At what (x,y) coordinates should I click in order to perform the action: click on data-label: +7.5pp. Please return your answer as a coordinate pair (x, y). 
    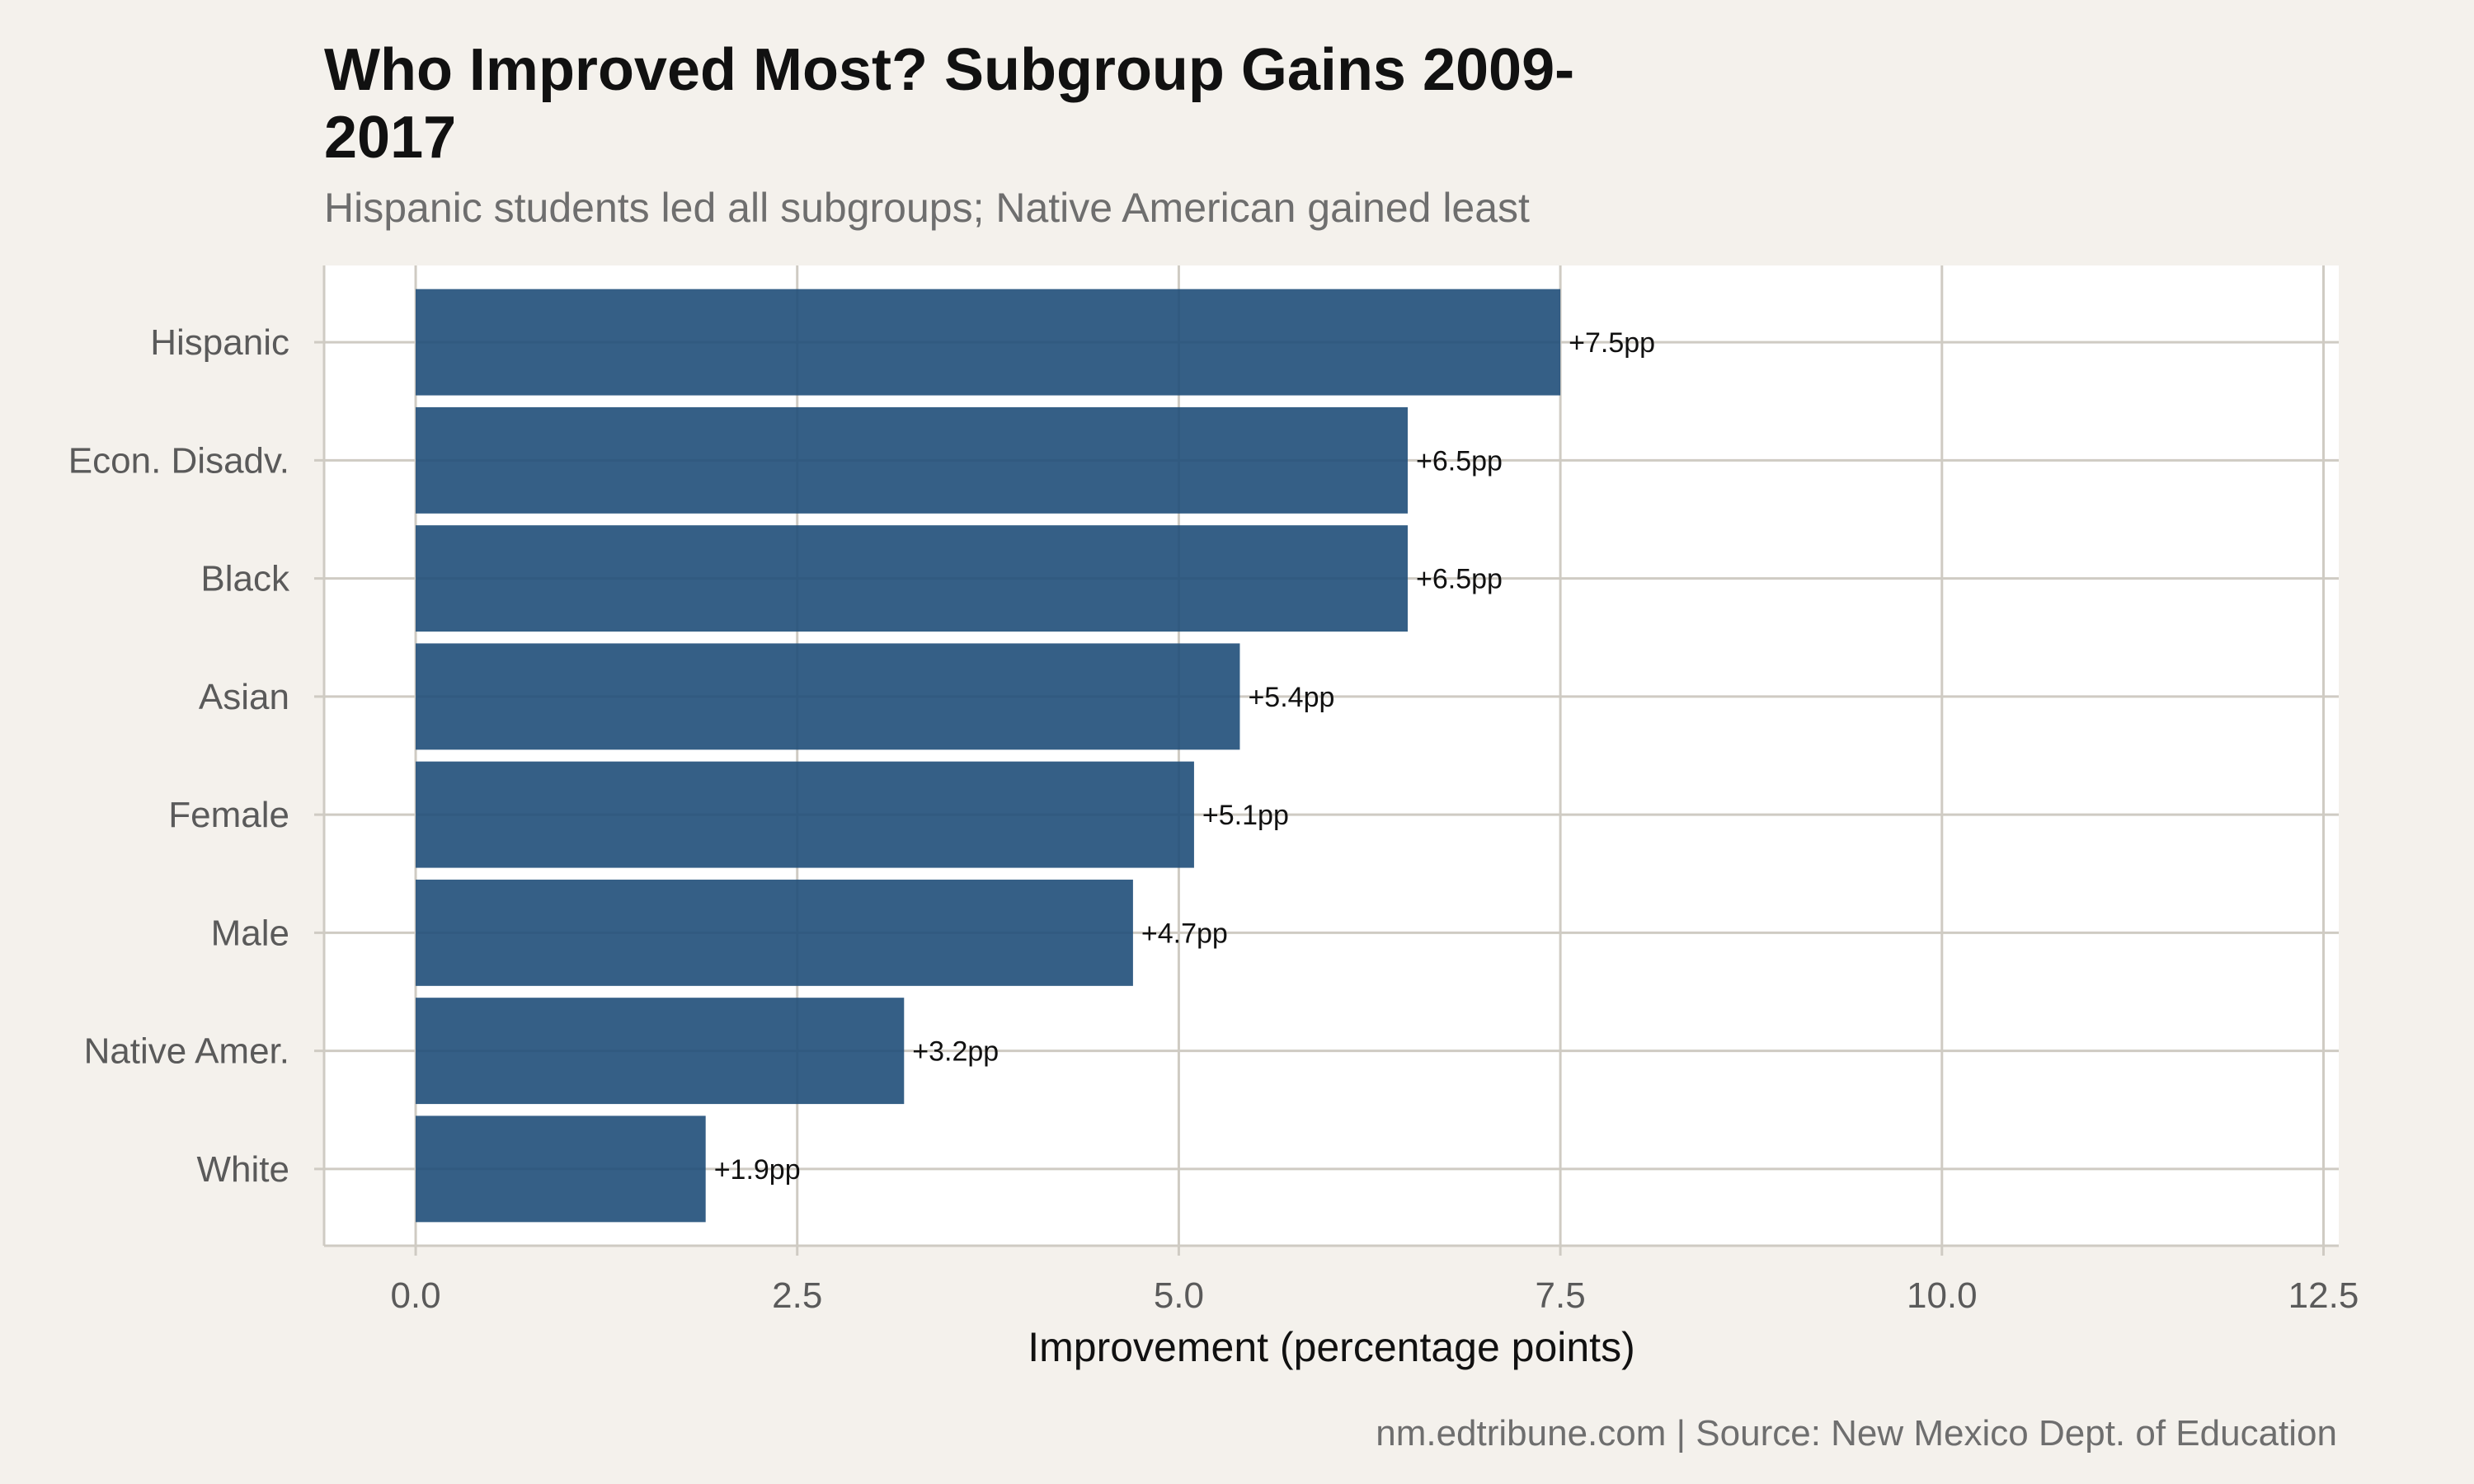
    Looking at the image, I should click on (1612, 343).